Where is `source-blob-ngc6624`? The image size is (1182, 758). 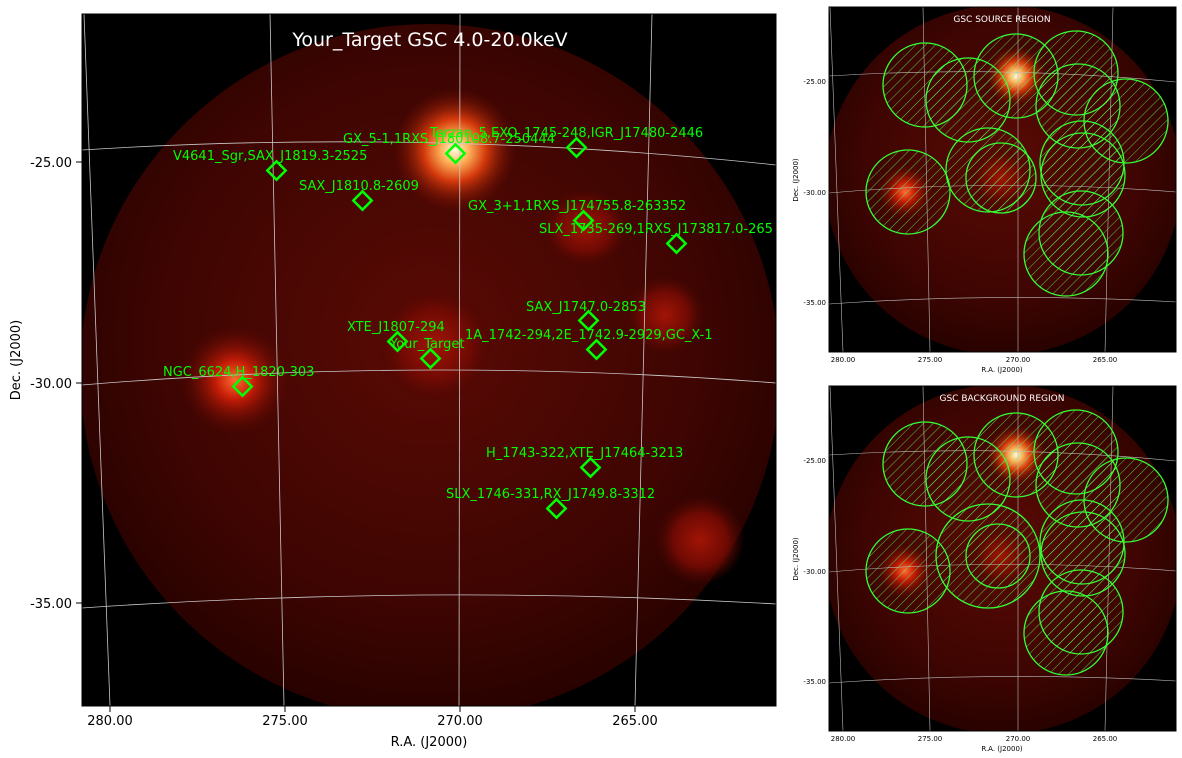 source-blob-ngc6624 is located at coordinates (235, 380).